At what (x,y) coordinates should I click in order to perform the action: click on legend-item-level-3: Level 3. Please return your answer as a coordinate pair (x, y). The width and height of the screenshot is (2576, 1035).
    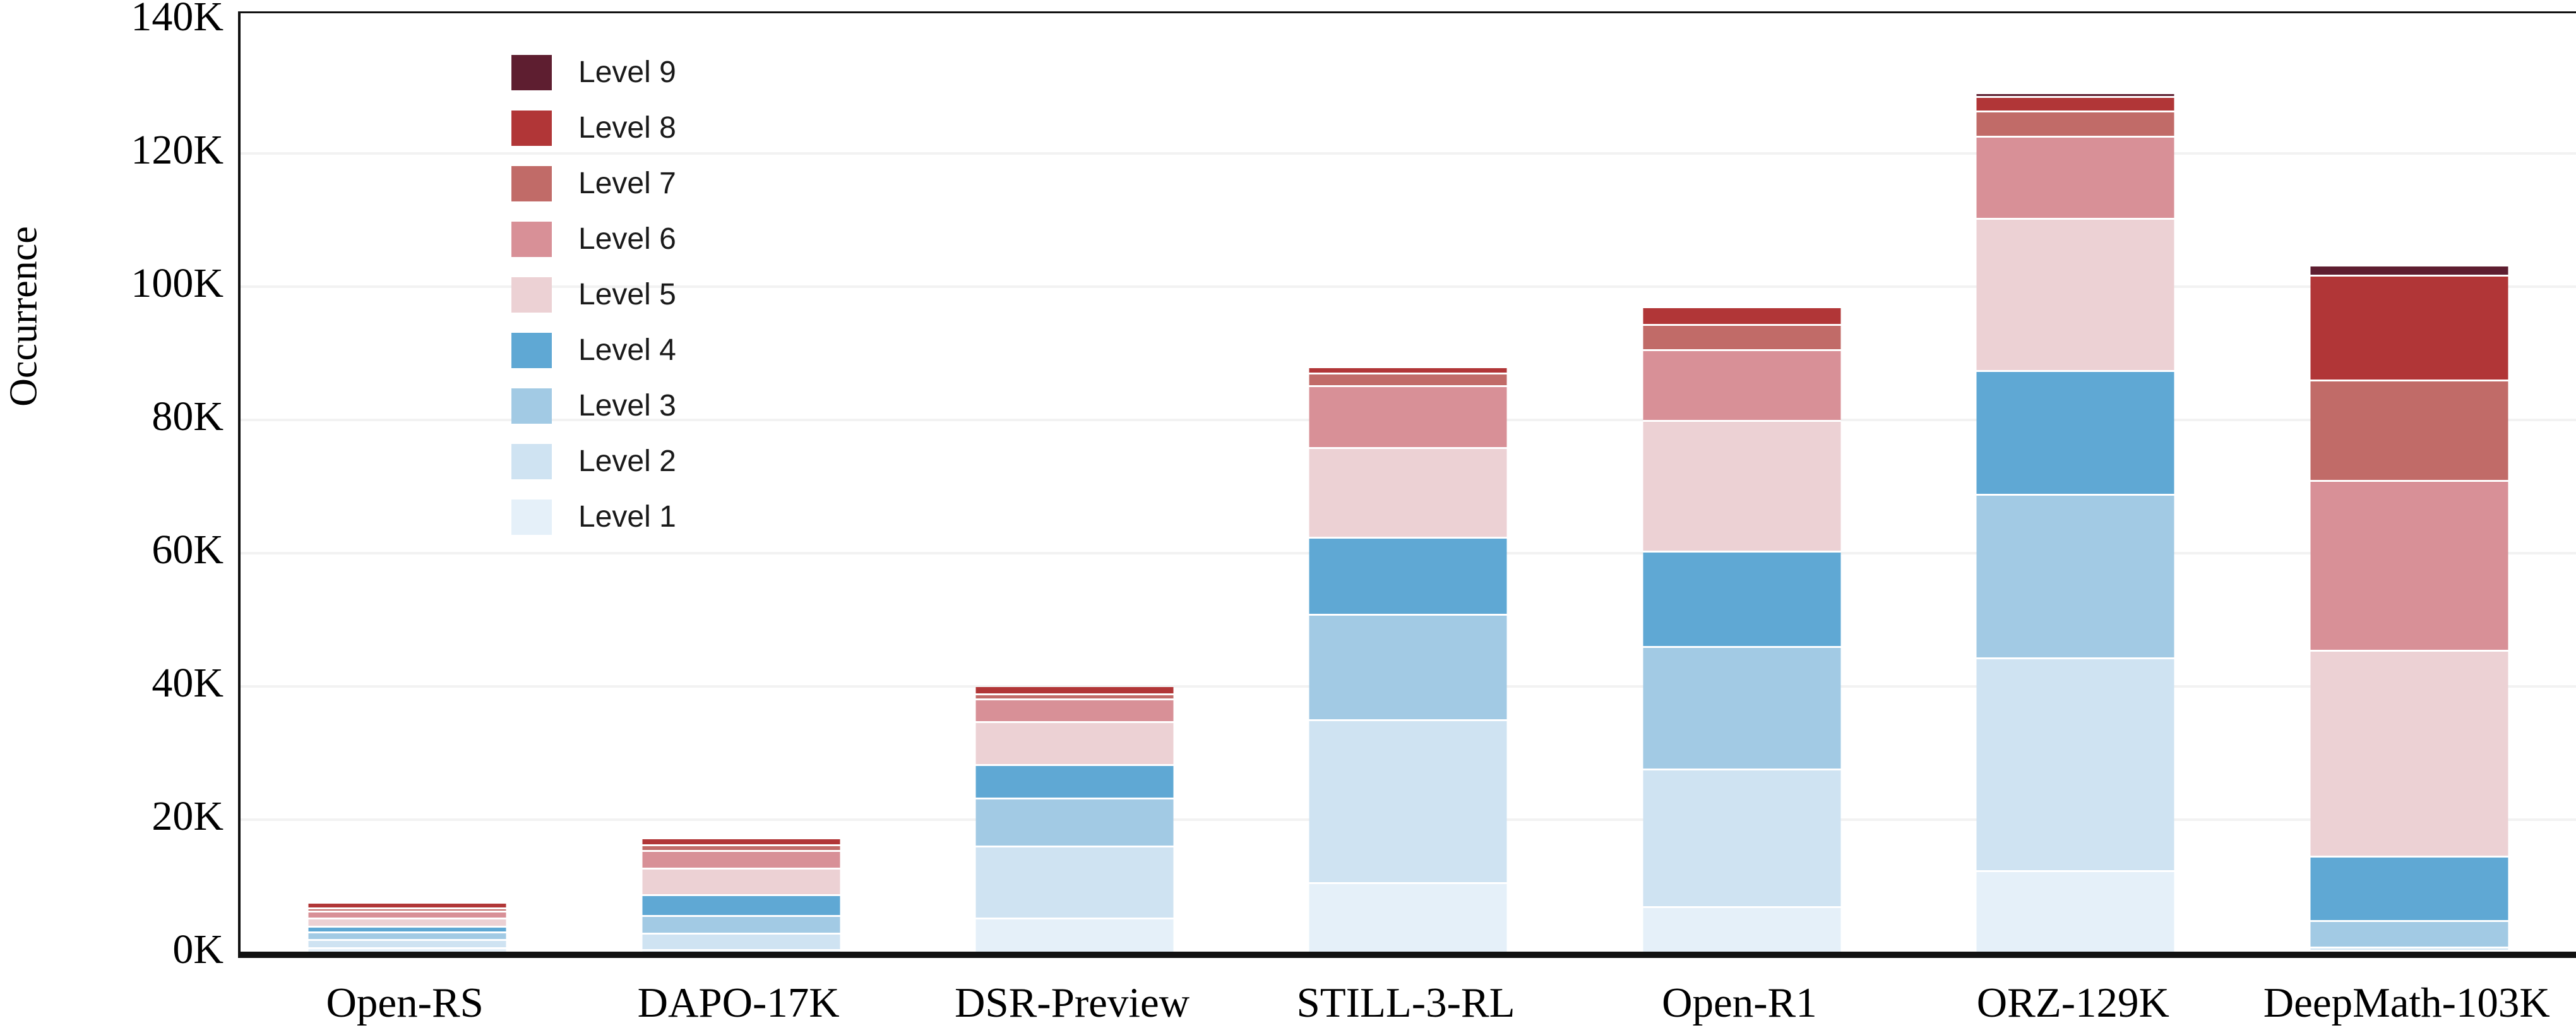
    Looking at the image, I should click on (593, 406).